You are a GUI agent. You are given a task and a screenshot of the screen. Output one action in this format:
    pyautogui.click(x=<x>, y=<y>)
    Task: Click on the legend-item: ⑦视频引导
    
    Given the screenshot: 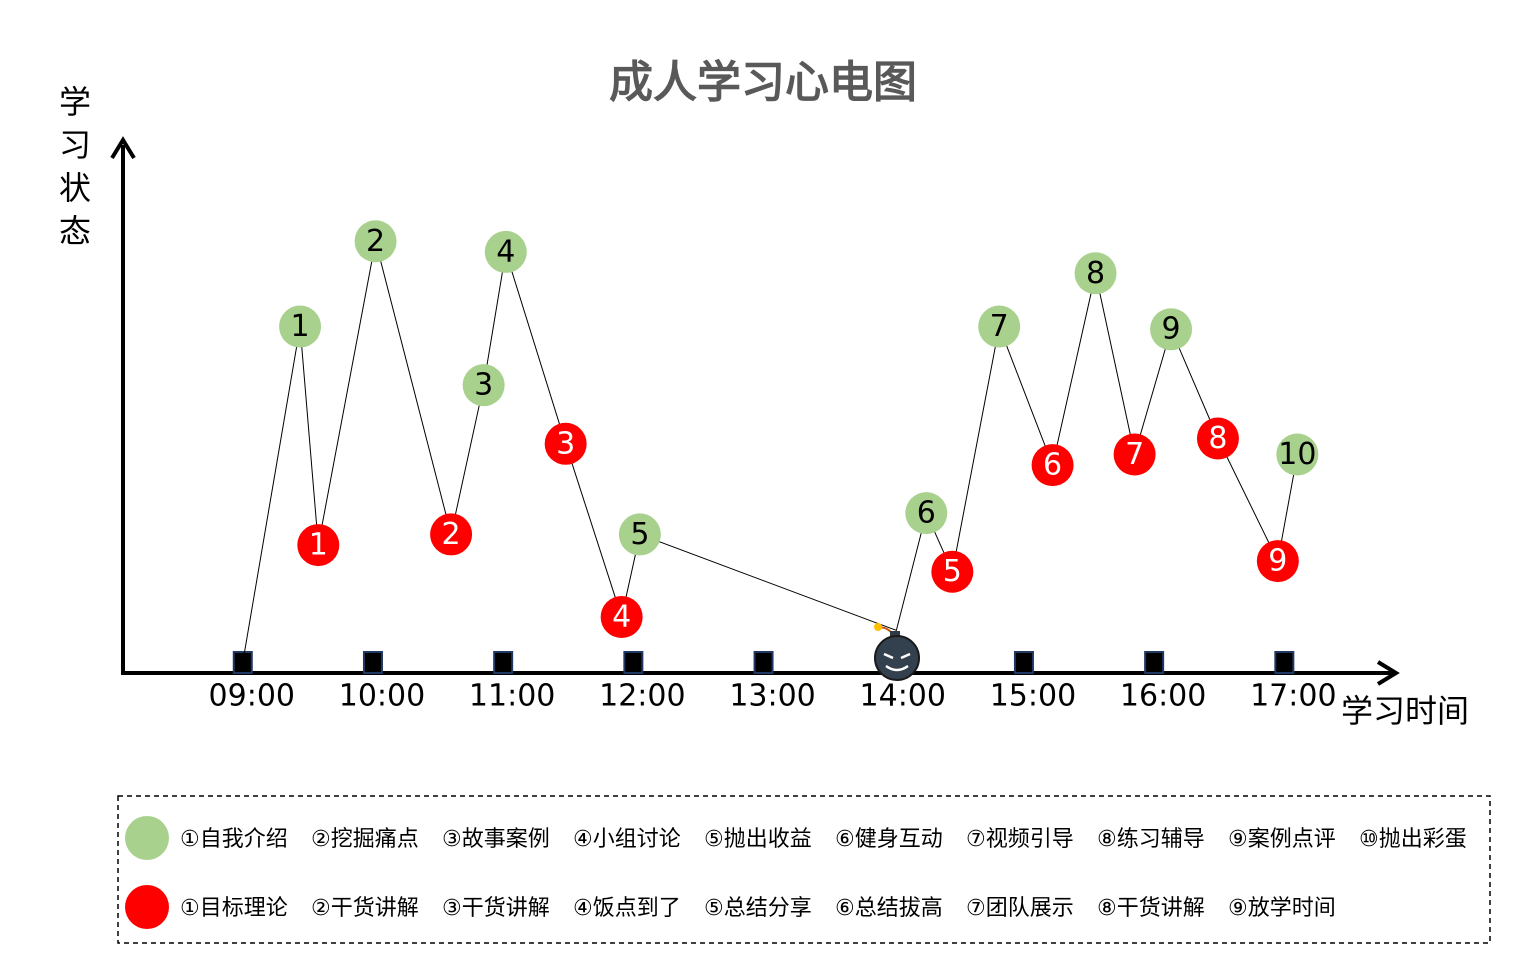 What is the action you would take?
    pyautogui.click(x=1020, y=839)
    